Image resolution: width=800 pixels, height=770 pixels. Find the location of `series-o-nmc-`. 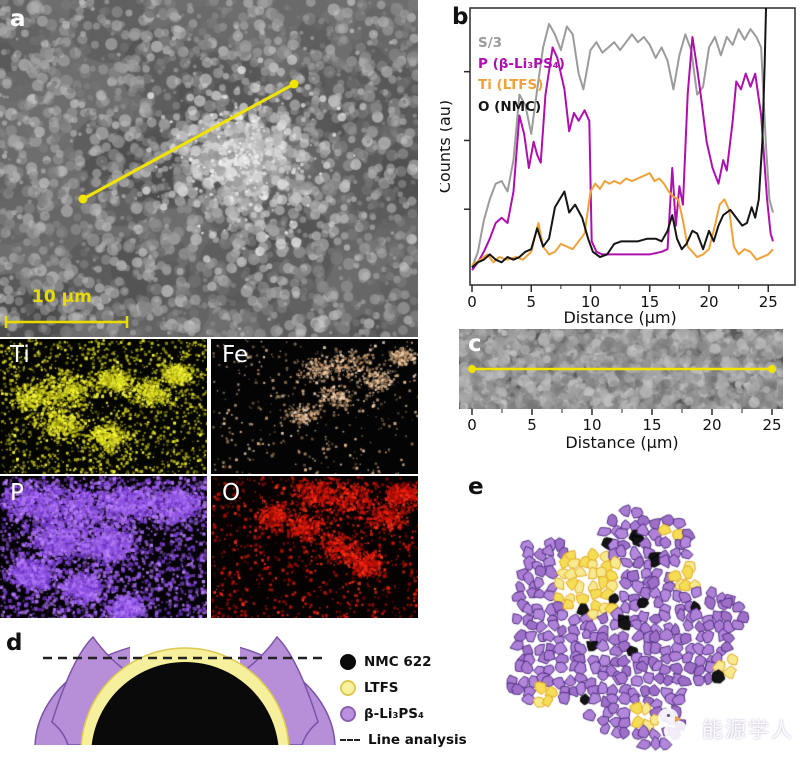

series-o-nmc- is located at coordinates (619, 138).